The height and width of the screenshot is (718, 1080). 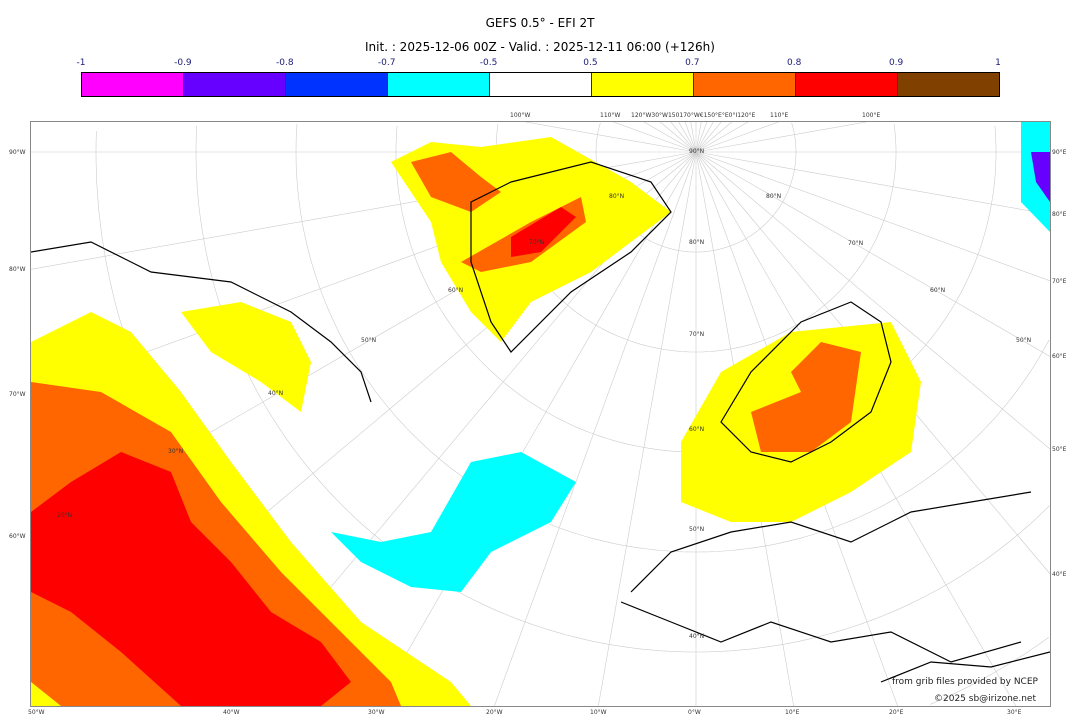 What do you see at coordinates (17, 536) in the screenshot?
I see `axis-label-left: 60°W` at bounding box center [17, 536].